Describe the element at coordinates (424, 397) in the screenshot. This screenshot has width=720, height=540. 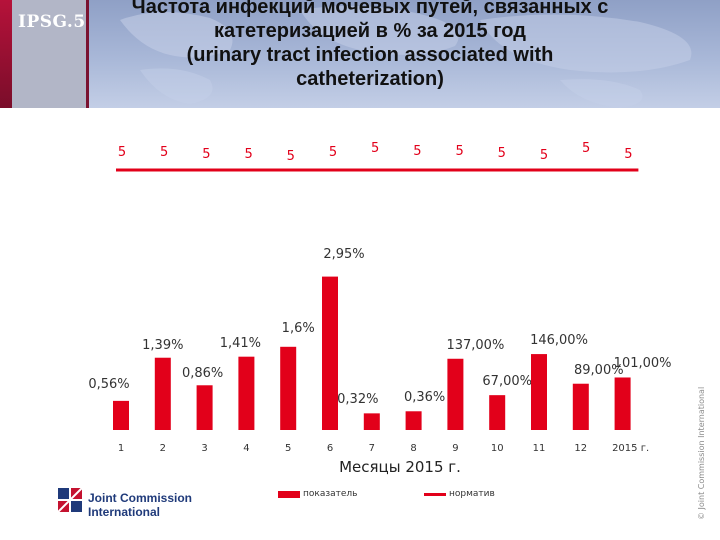
I see `bar-value-label: 0,36%` at that location.